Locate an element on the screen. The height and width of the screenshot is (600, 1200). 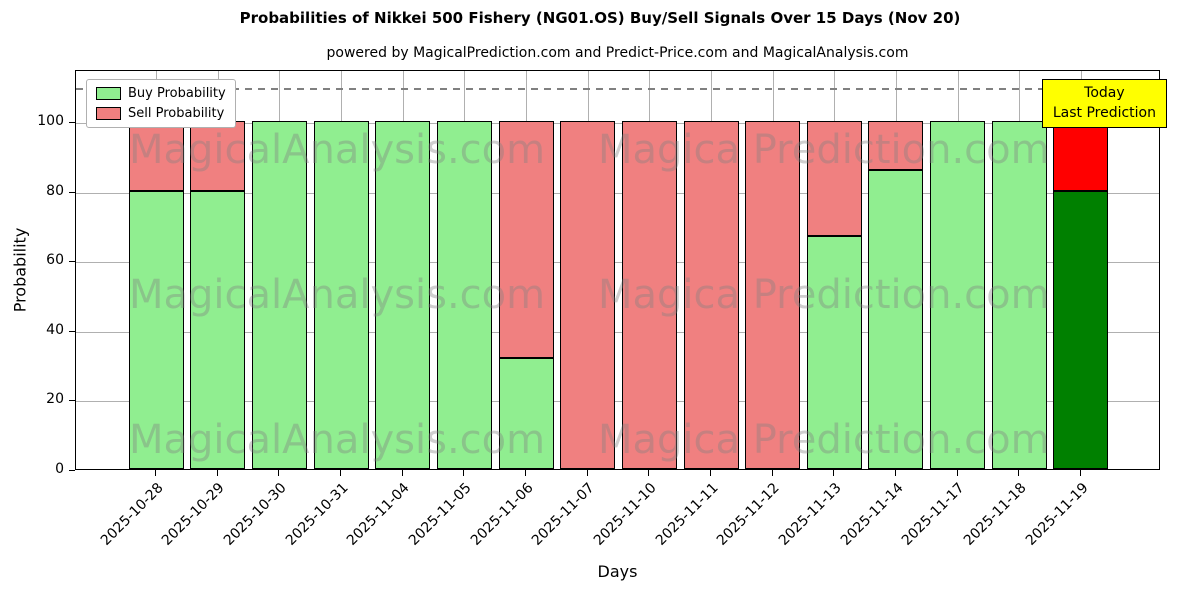
legend-item-buy: Buy Probability is located at coordinates (161, 93).